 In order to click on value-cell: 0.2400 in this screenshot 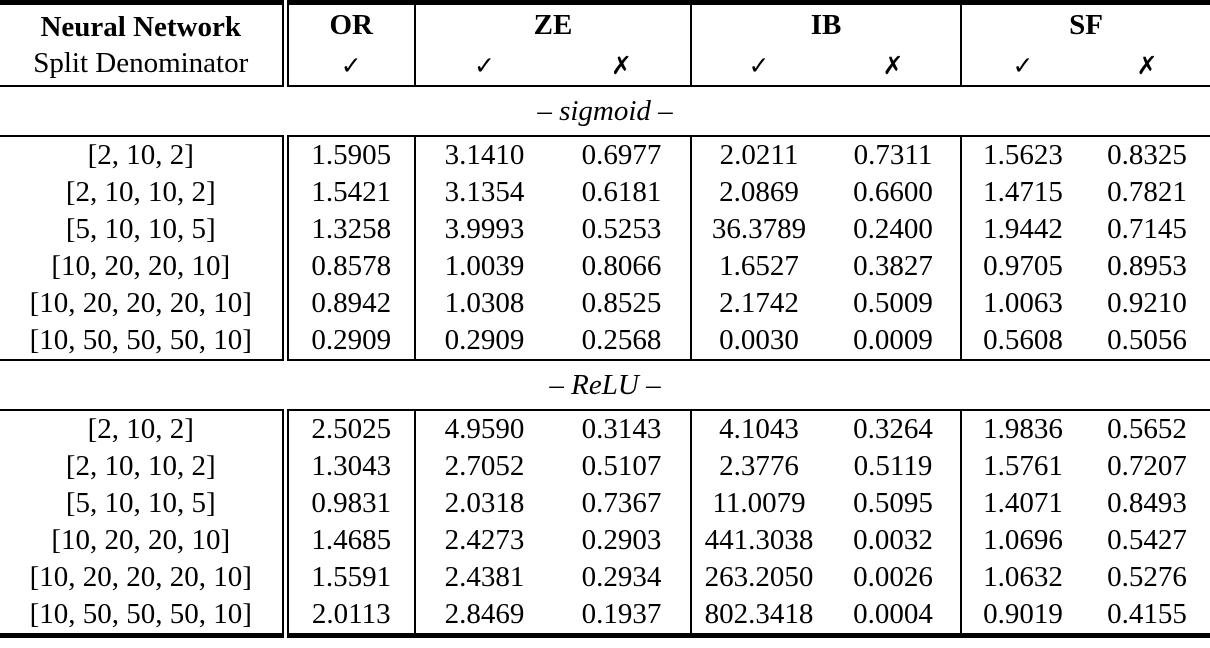, I will do `click(893, 229)`.